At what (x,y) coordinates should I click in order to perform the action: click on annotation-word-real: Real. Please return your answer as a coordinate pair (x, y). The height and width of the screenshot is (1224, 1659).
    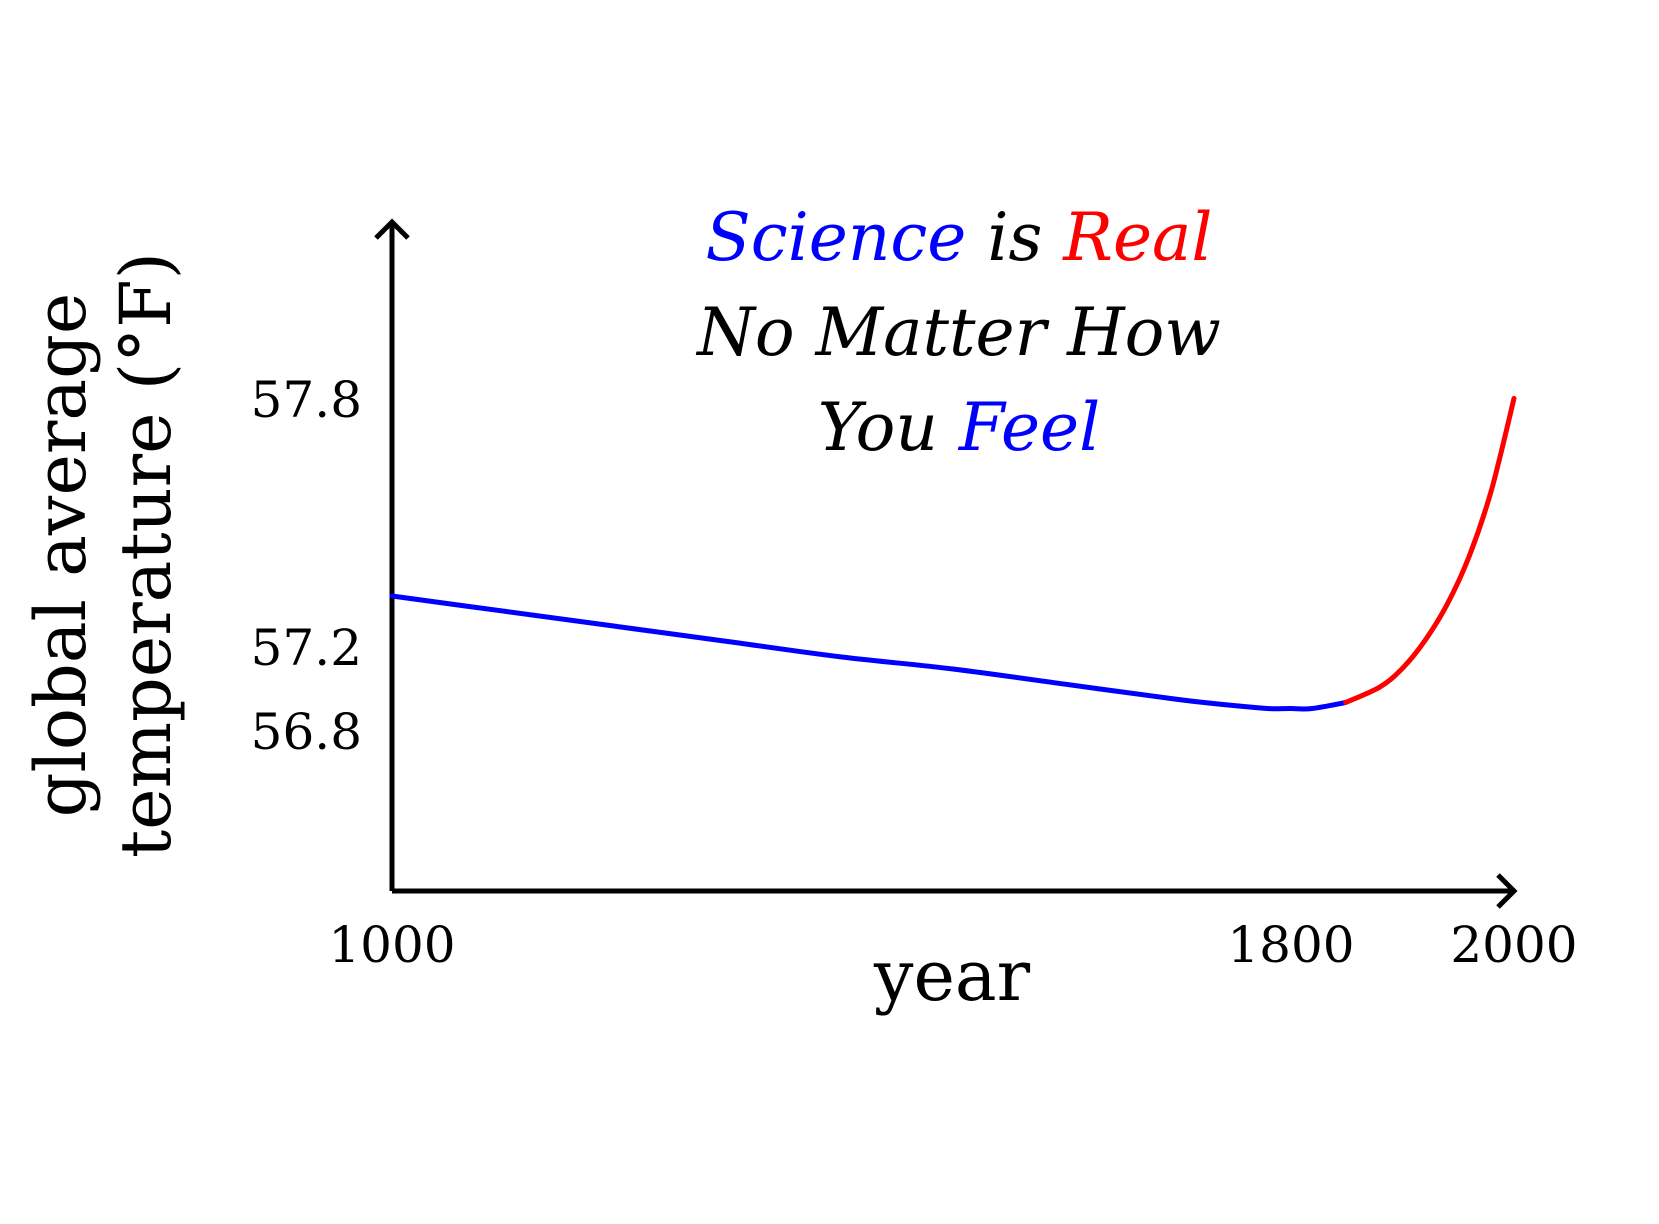
    Looking at the image, I should click on (1137, 237).